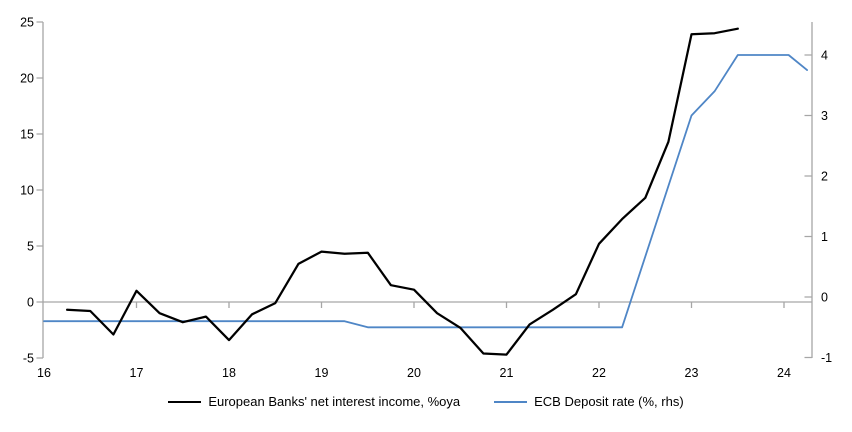 The image size is (852, 432). What do you see at coordinates (824, 116) in the screenshot?
I see `right-axis-tick-label: 3` at bounding box center [824, 116].